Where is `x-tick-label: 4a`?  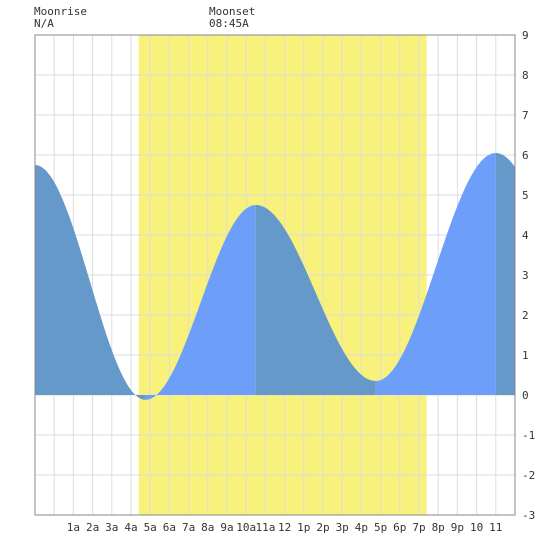 x-tick-label: 4a is located at coordinates (130, 527).